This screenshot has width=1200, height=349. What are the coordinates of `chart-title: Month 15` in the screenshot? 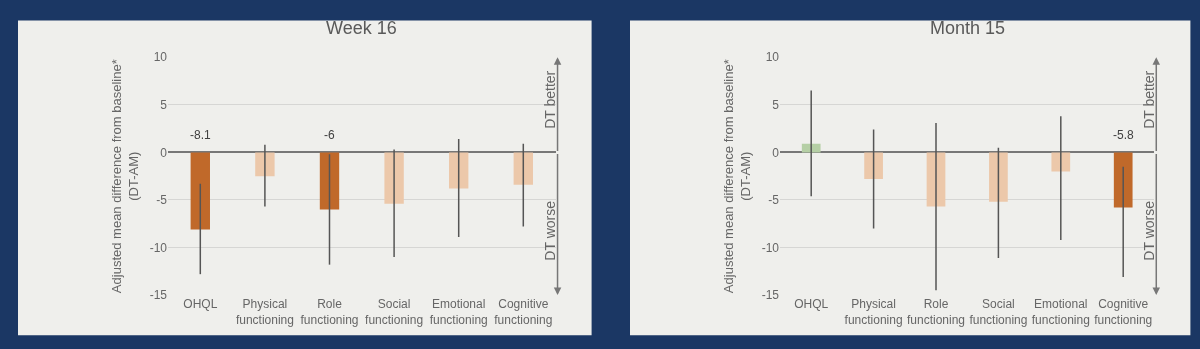 It's located at (968, 28).